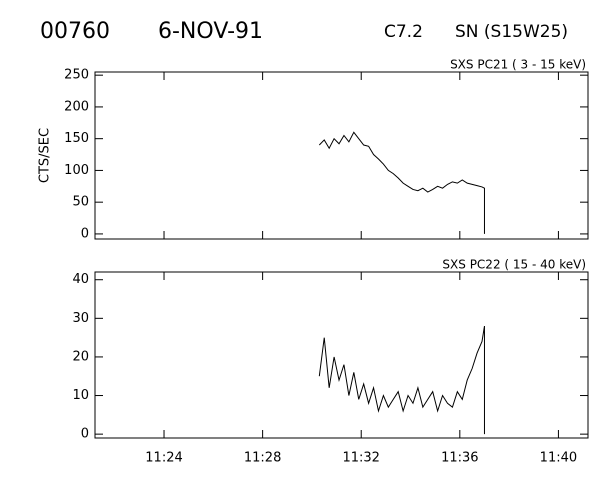  Describe the element at coordinates (163, 458) in the screenshot. I see `x-tick-label: 11:24` at that location.